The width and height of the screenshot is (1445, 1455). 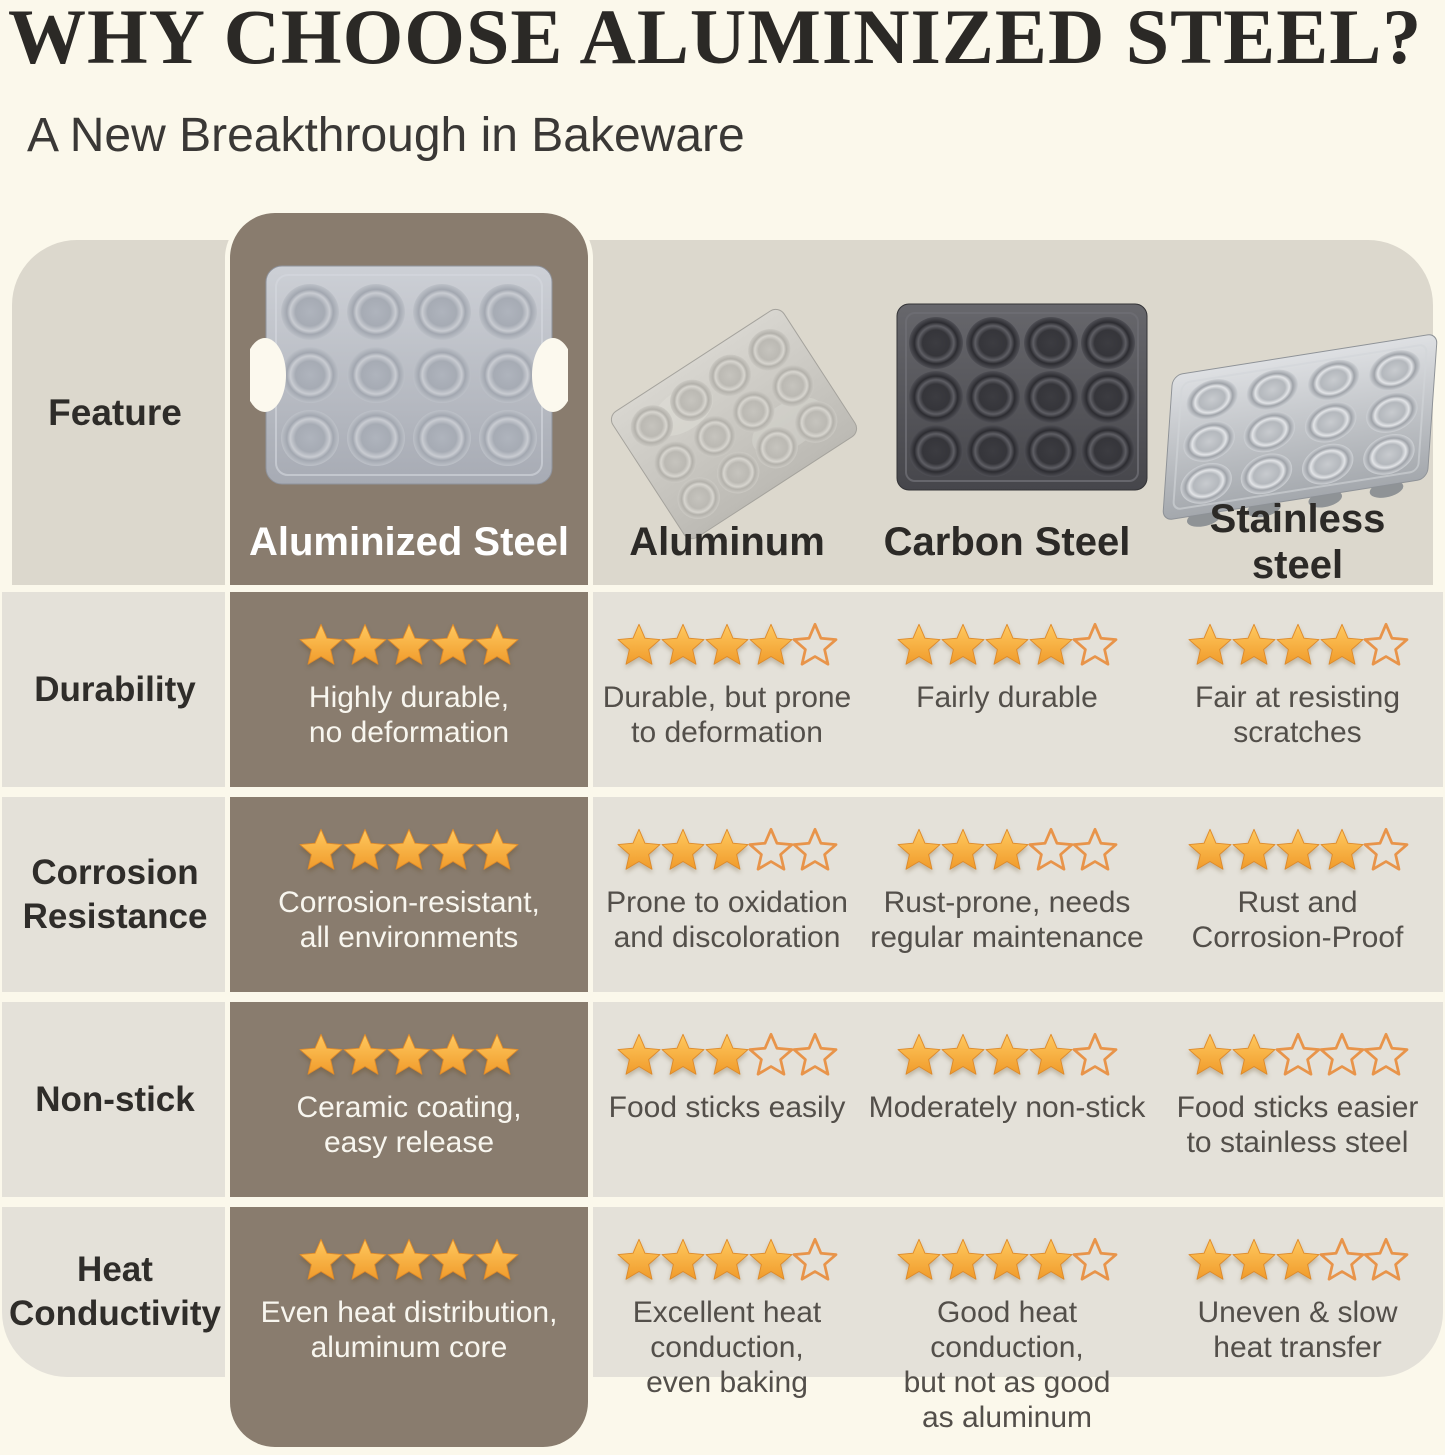 What do you see at coordinates (1007, 920) in the screenshot?
I see `rating-note: Rust-prone, needs regular maintenance` at bounding box center [1007, 920].